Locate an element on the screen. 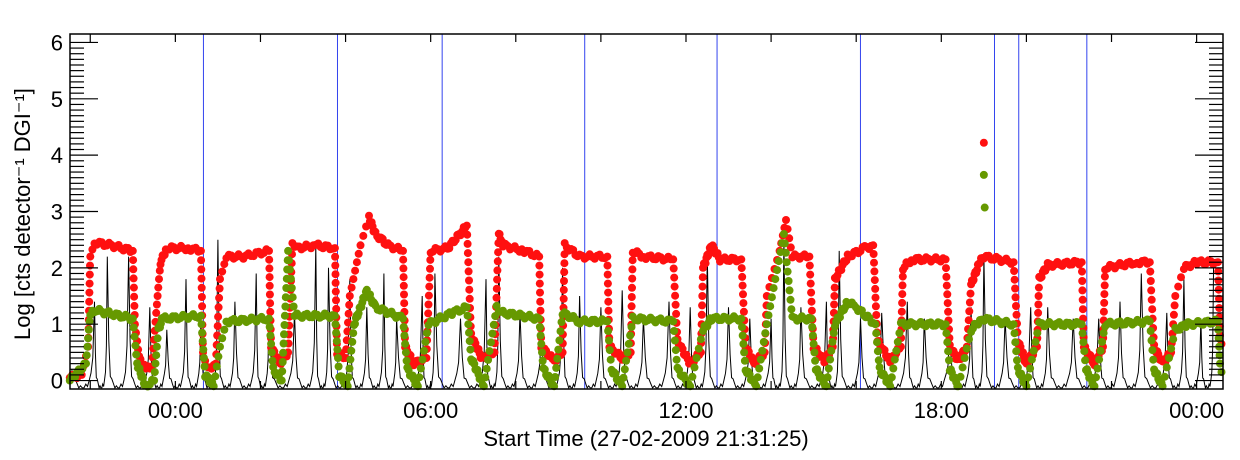 The width and height of the screenshot is (1240, 460). y-tick-label: 0 is located at coordinates (57, 381).